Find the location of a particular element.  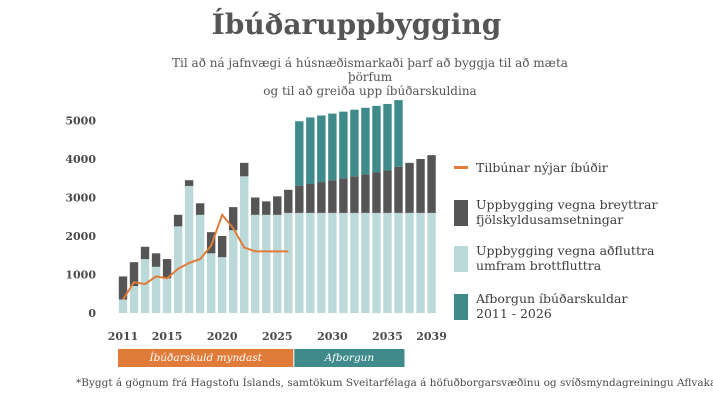

line-new-dwellings is located at coordinates (205, 256).